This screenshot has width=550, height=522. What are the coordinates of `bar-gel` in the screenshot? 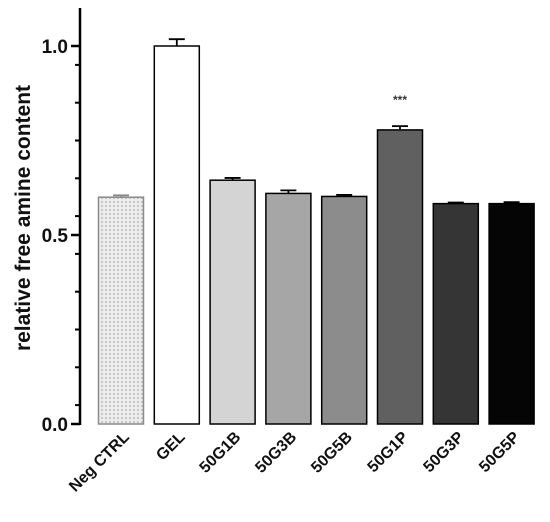 It's located at (177, 235).